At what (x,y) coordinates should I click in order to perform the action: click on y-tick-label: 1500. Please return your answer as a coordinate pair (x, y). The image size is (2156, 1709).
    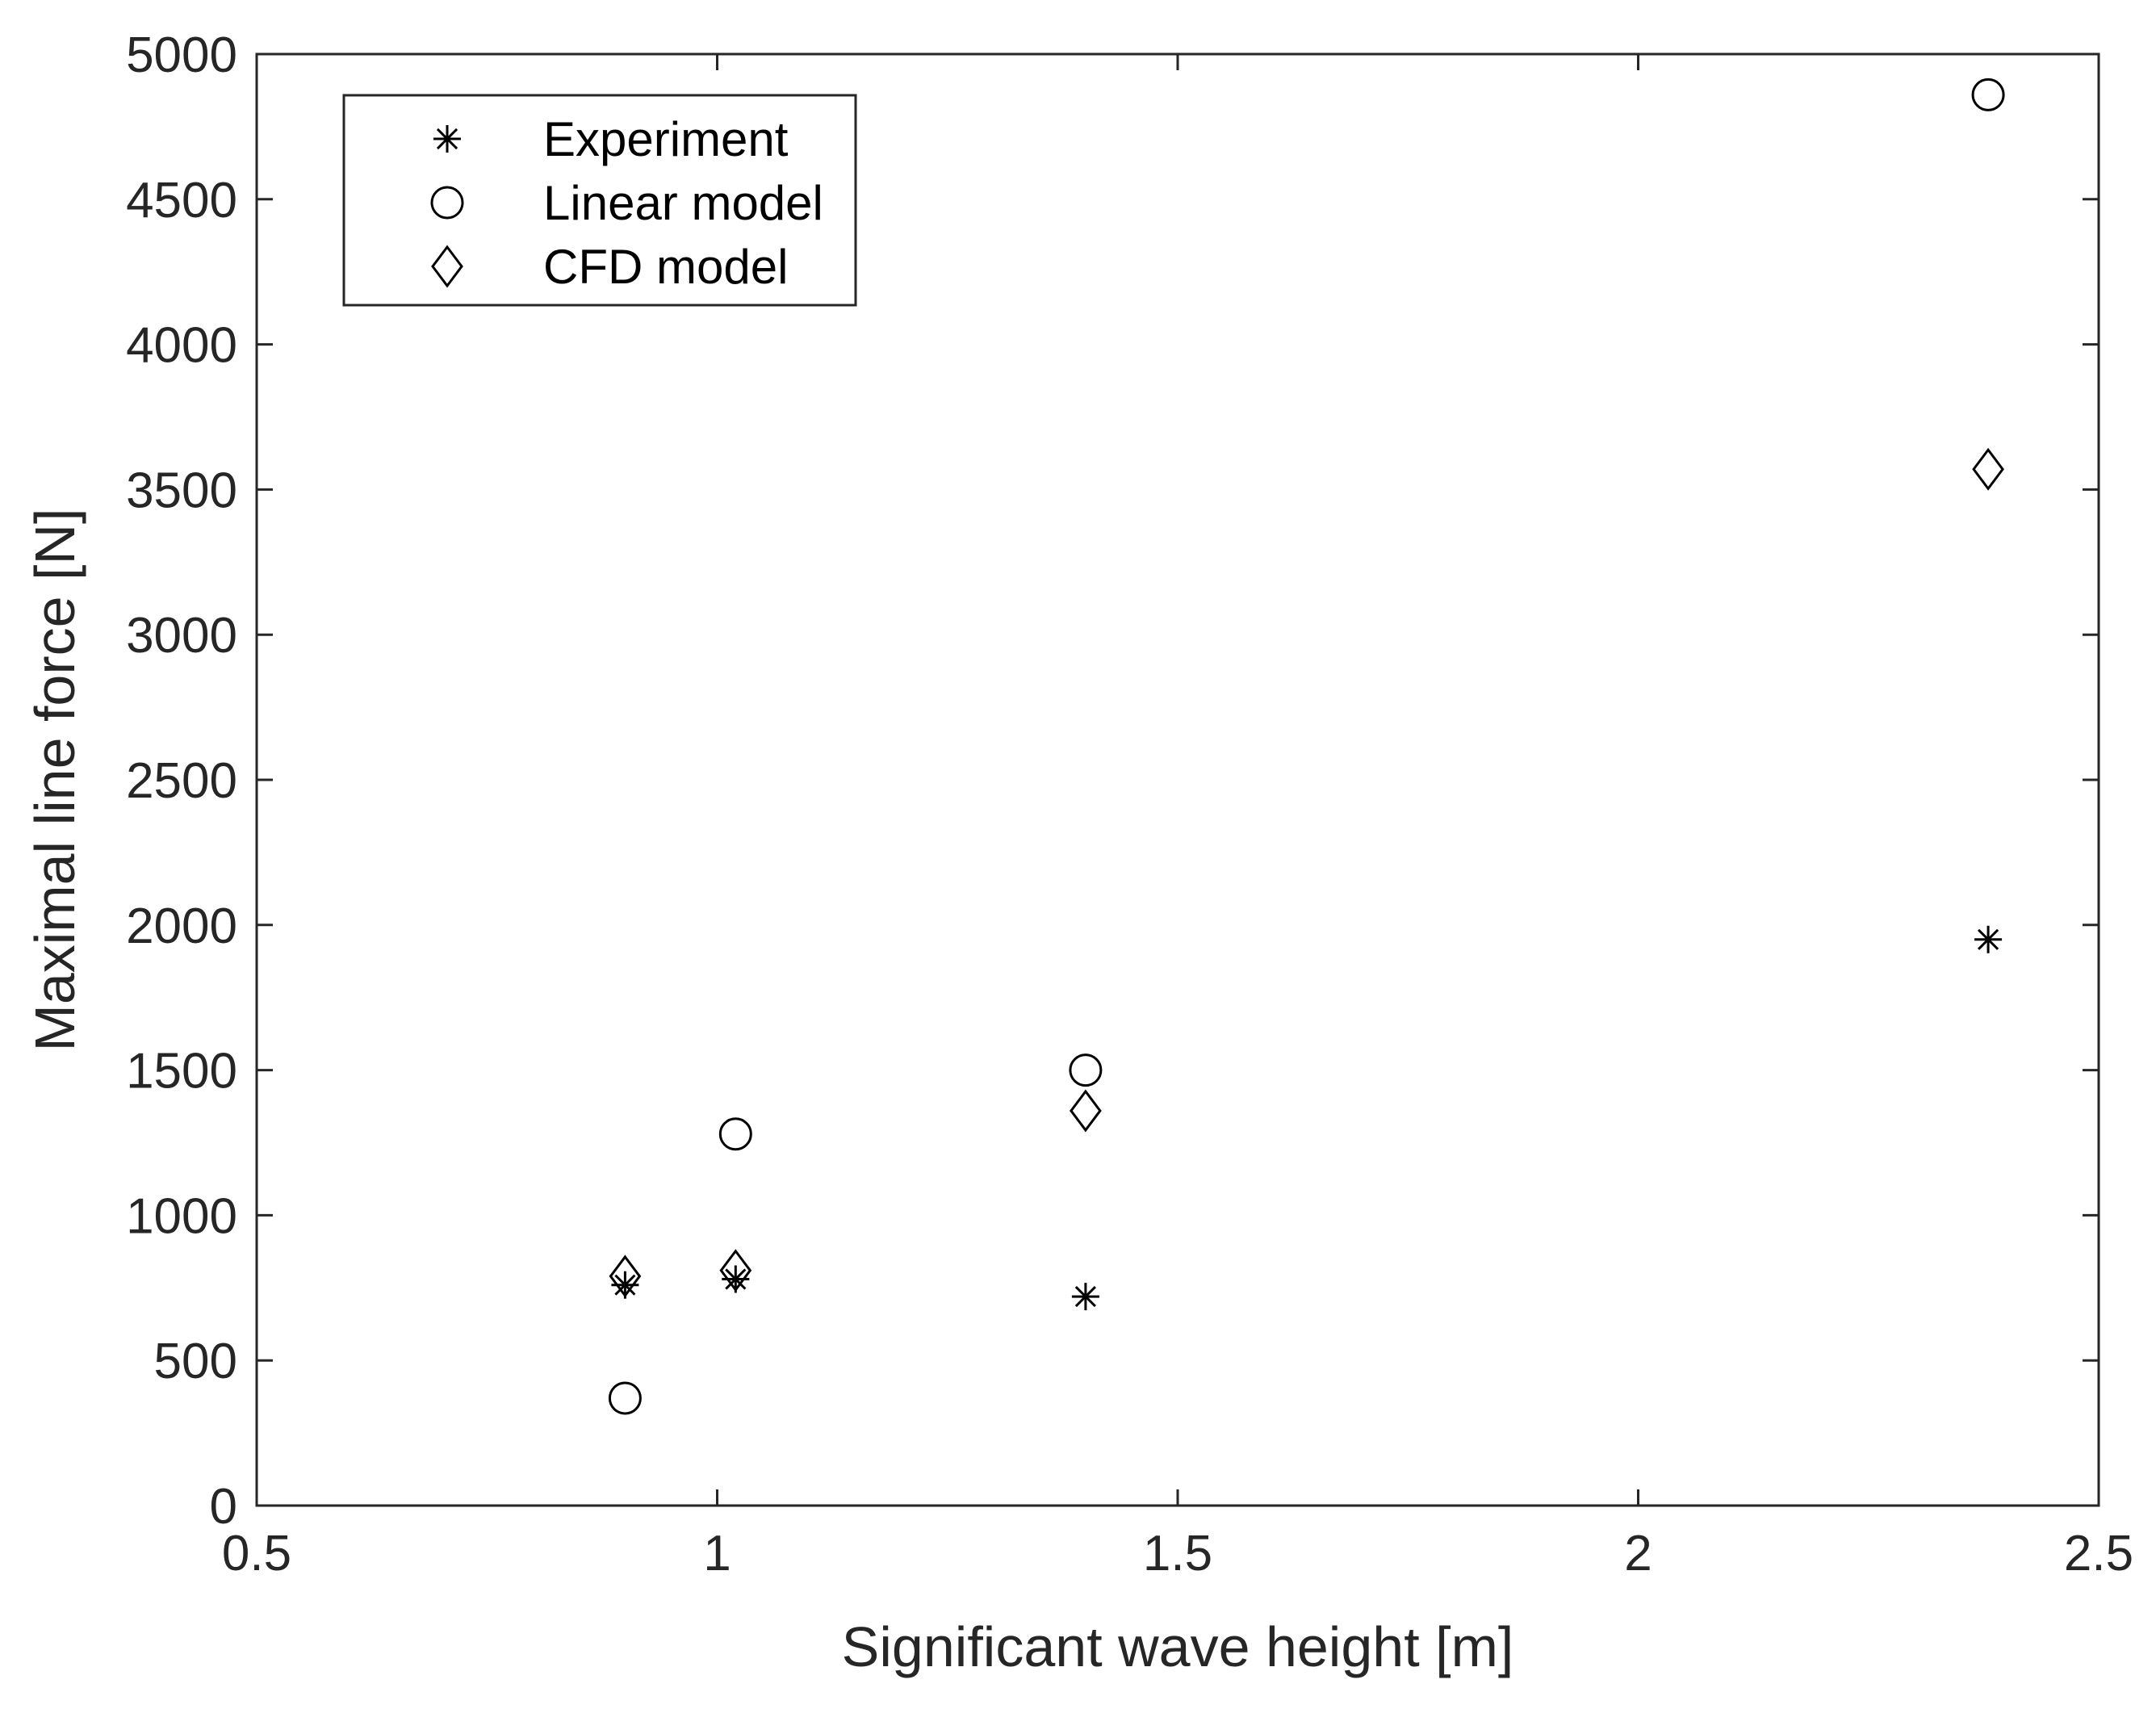
    Looking at the image, I should click on (181, 1072).